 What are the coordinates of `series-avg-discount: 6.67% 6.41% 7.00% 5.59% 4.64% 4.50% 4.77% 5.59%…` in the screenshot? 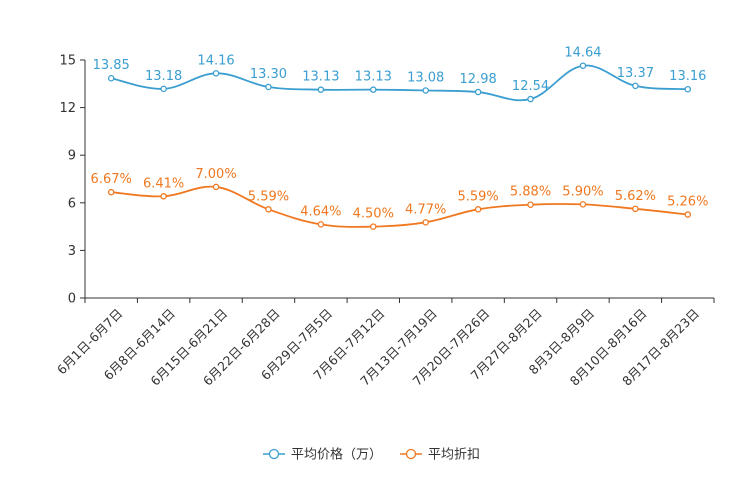 It's located at (399, 198).